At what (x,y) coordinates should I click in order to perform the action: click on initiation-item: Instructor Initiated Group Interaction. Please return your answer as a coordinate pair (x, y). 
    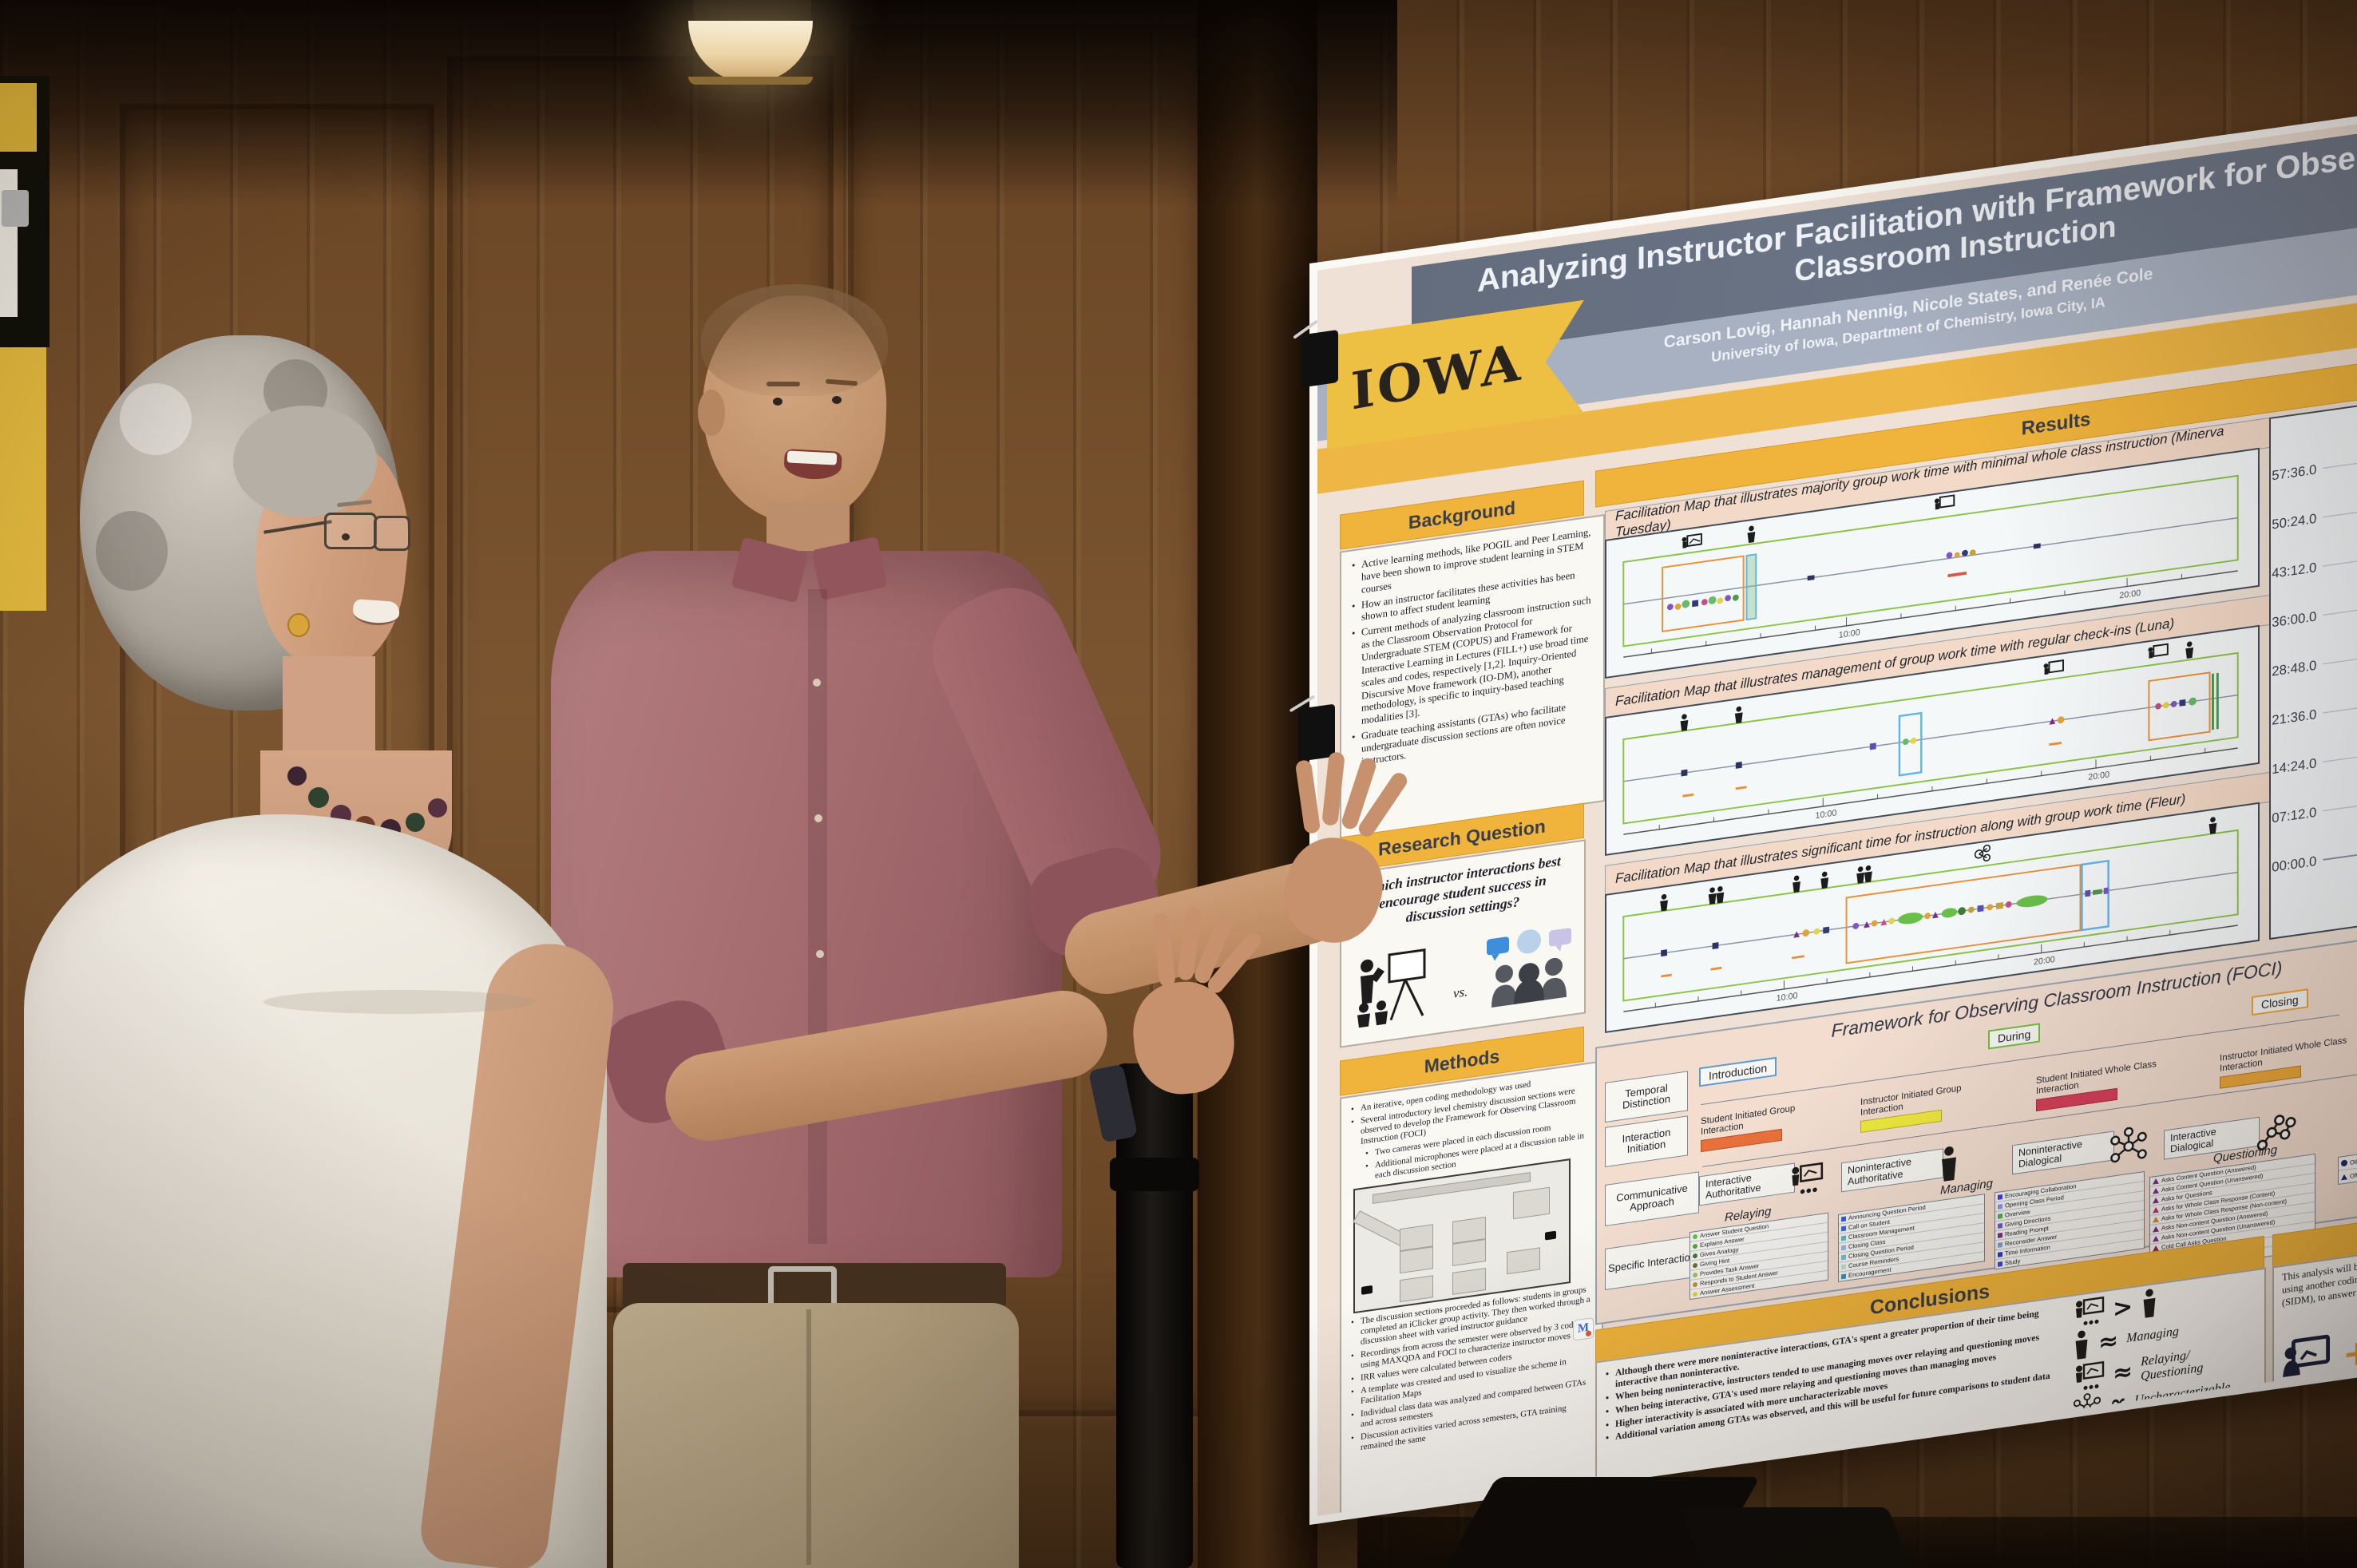
    Looking at the image, I should click on (1928, 1107).